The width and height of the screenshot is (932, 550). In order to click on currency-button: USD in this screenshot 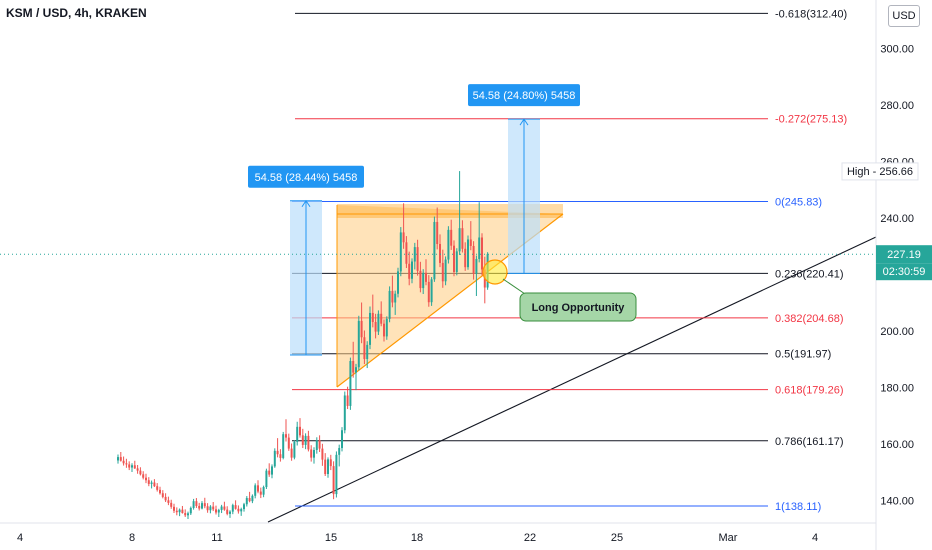, I will do `click(904, 16)`.